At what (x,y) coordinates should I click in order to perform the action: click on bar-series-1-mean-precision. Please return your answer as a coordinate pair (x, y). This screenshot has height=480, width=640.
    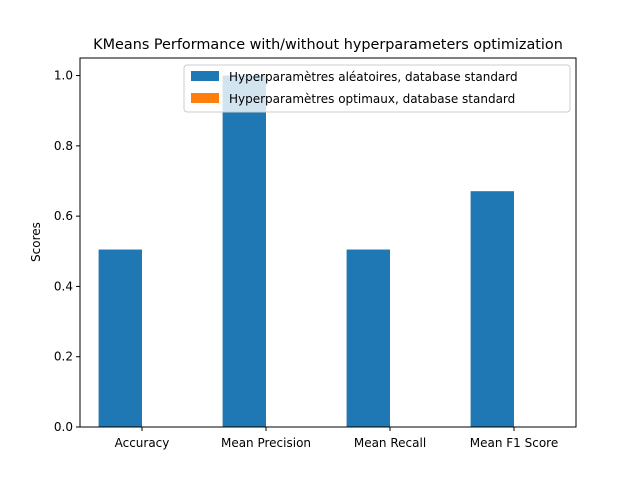
    Looking at the image, I should click on (244, 251).